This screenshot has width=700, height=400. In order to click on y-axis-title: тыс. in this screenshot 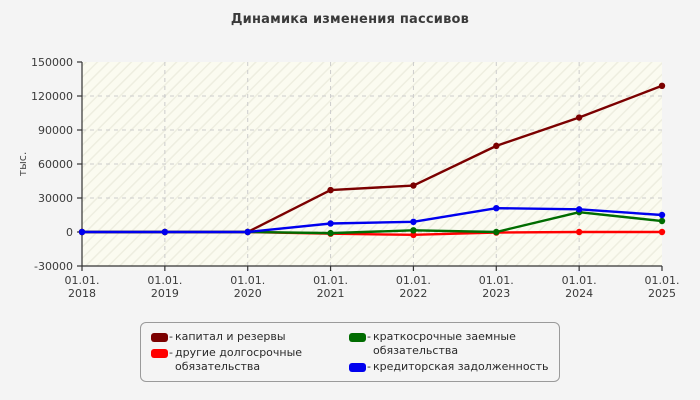, I will do `click(22, 164)`.